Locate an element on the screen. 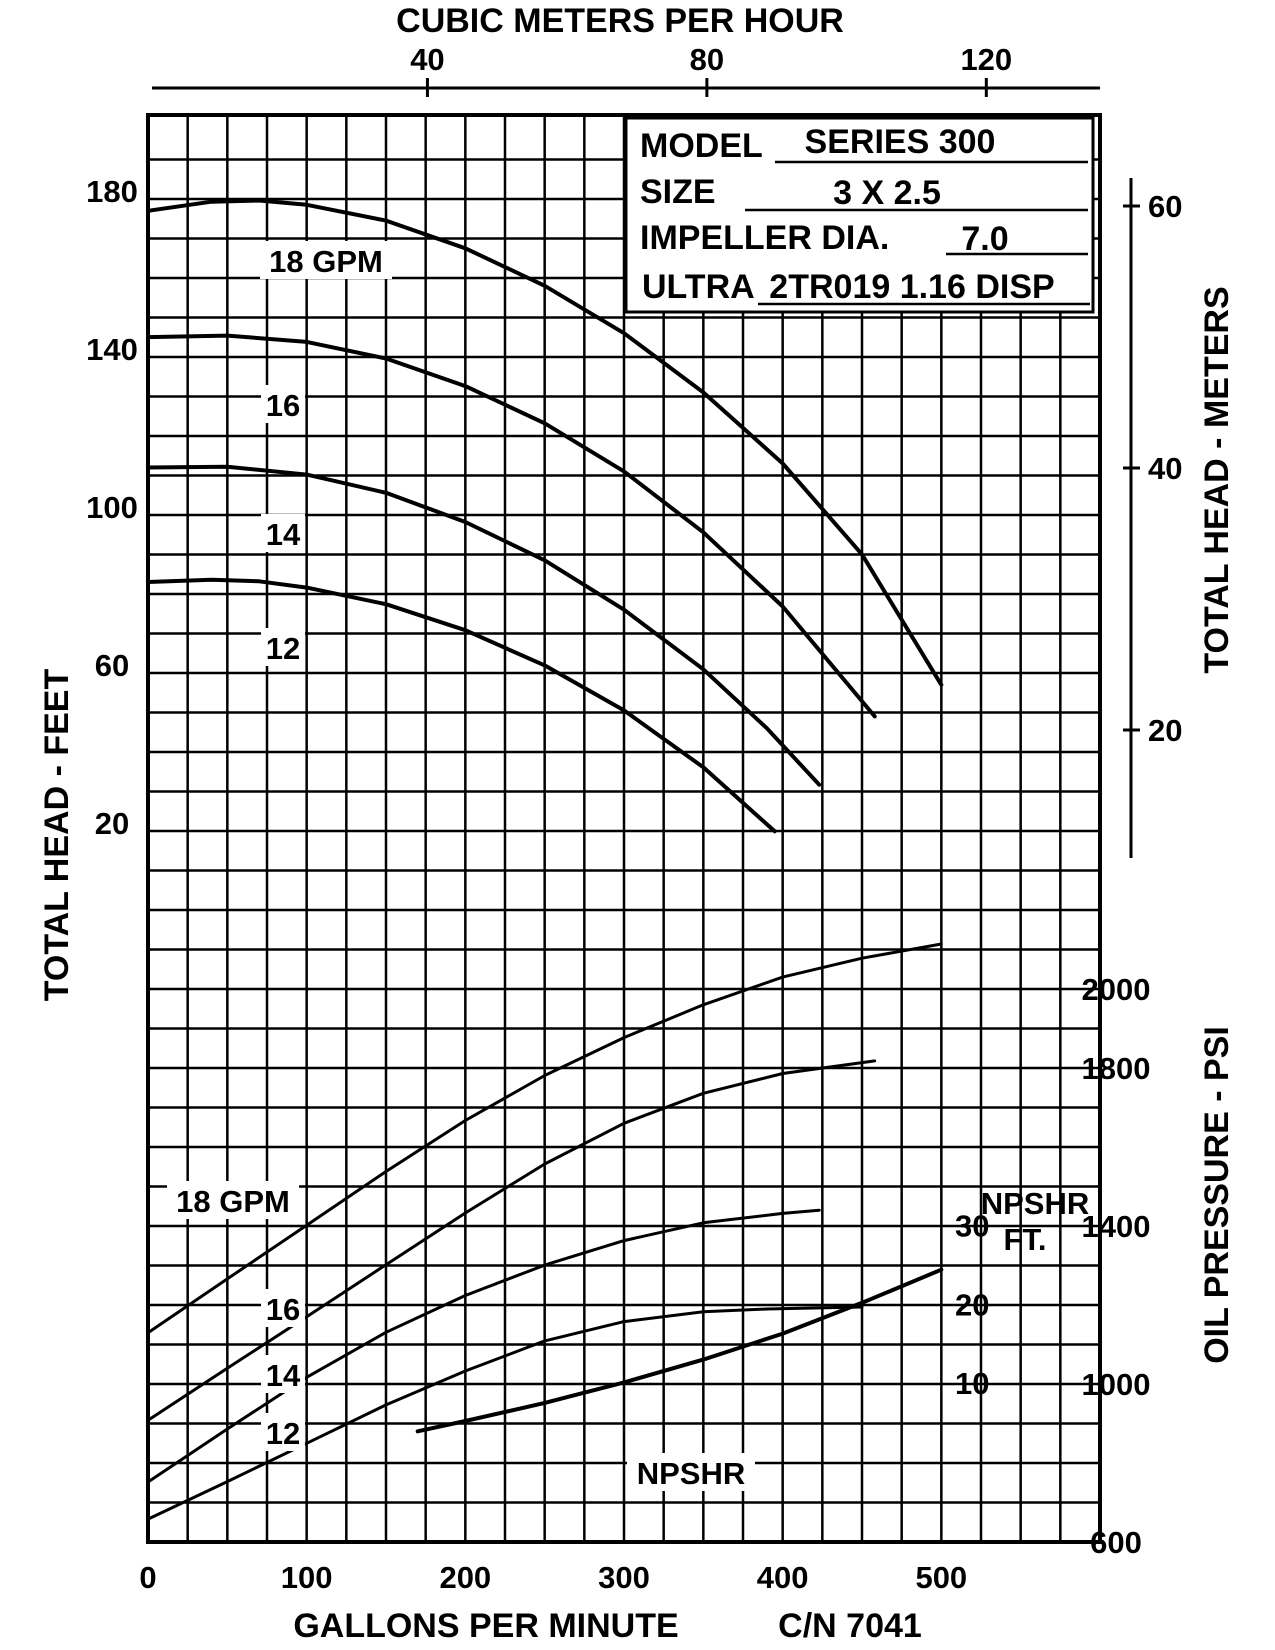  y-right-head-axis-title: TOTAL HEAD - METERS is located at coordinates (1217, 479).